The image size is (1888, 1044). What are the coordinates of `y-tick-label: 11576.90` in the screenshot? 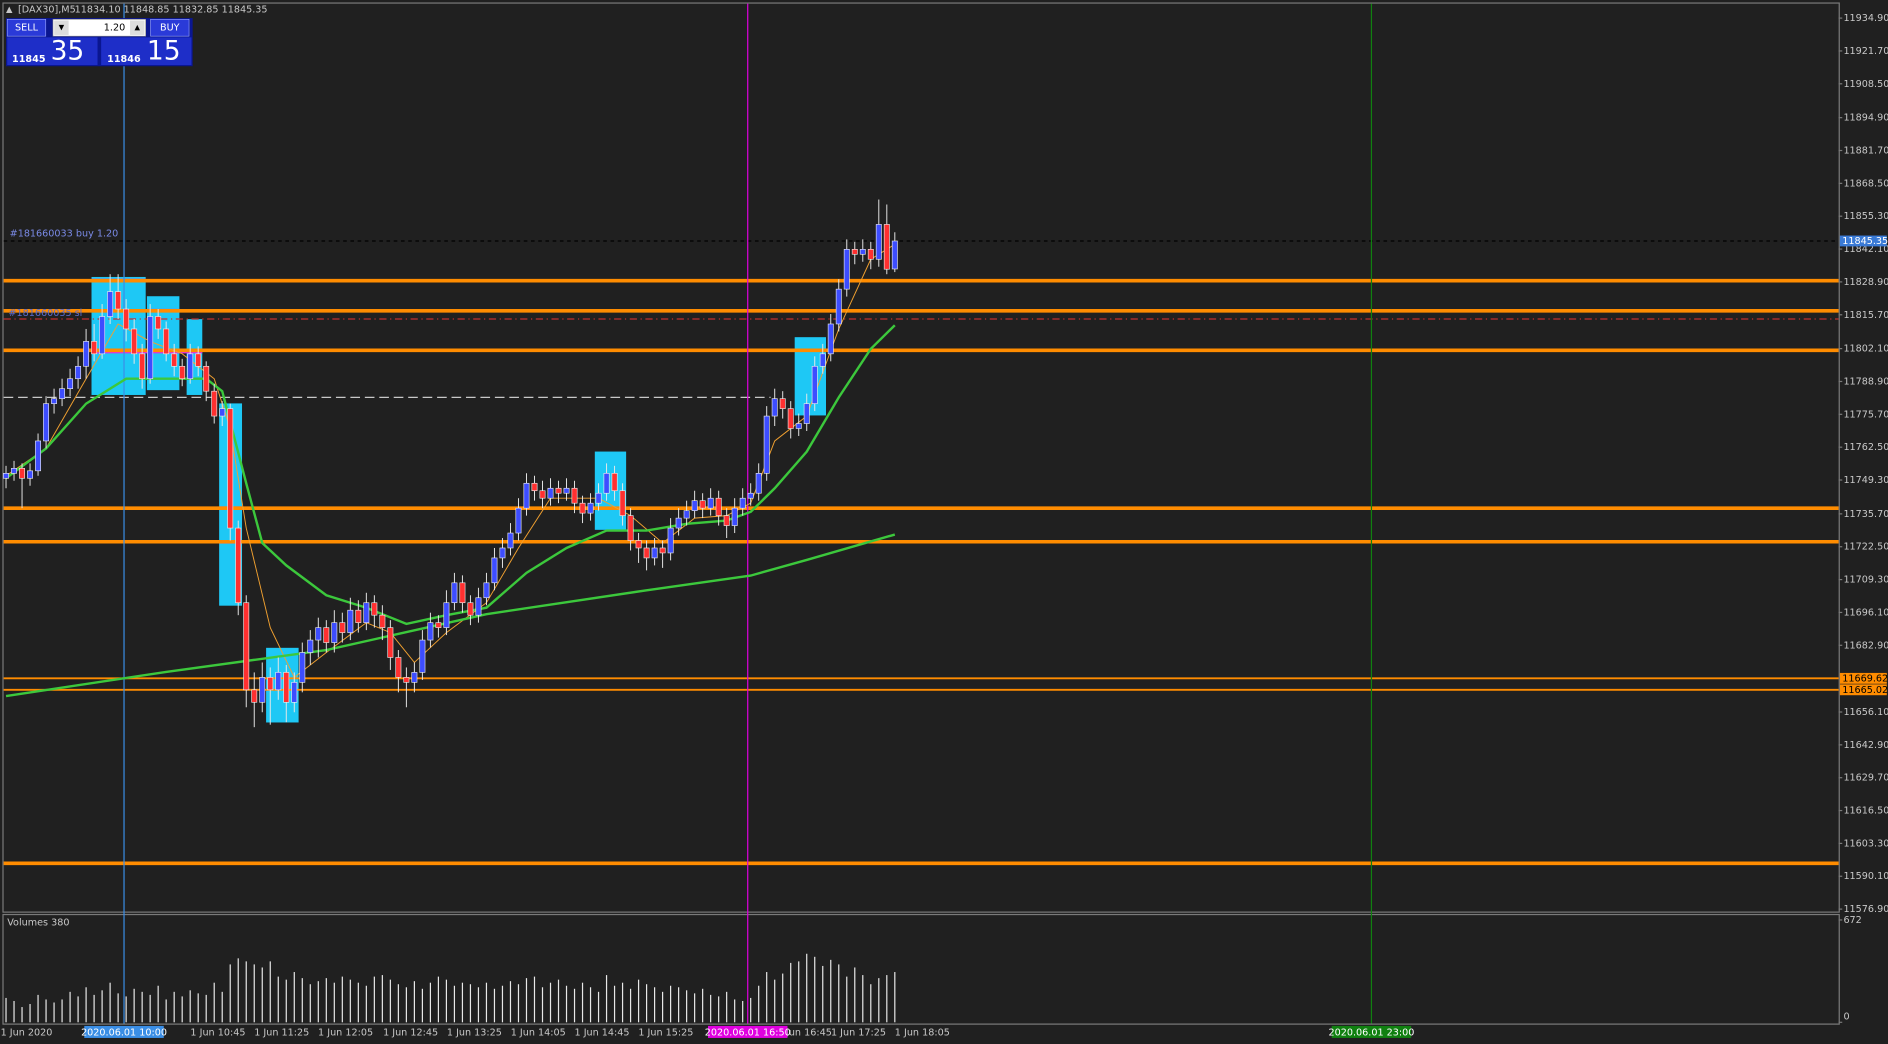 It's located at (1865, 909).